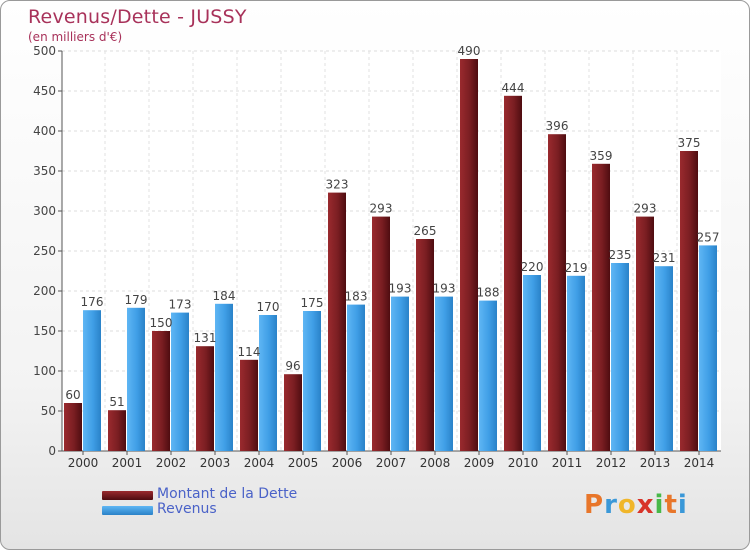 This screenshot has height=550, width=750. Describe the element at coordinates (127, 510) in the screenshot. I see `legend-swatch-revenus` at that location.